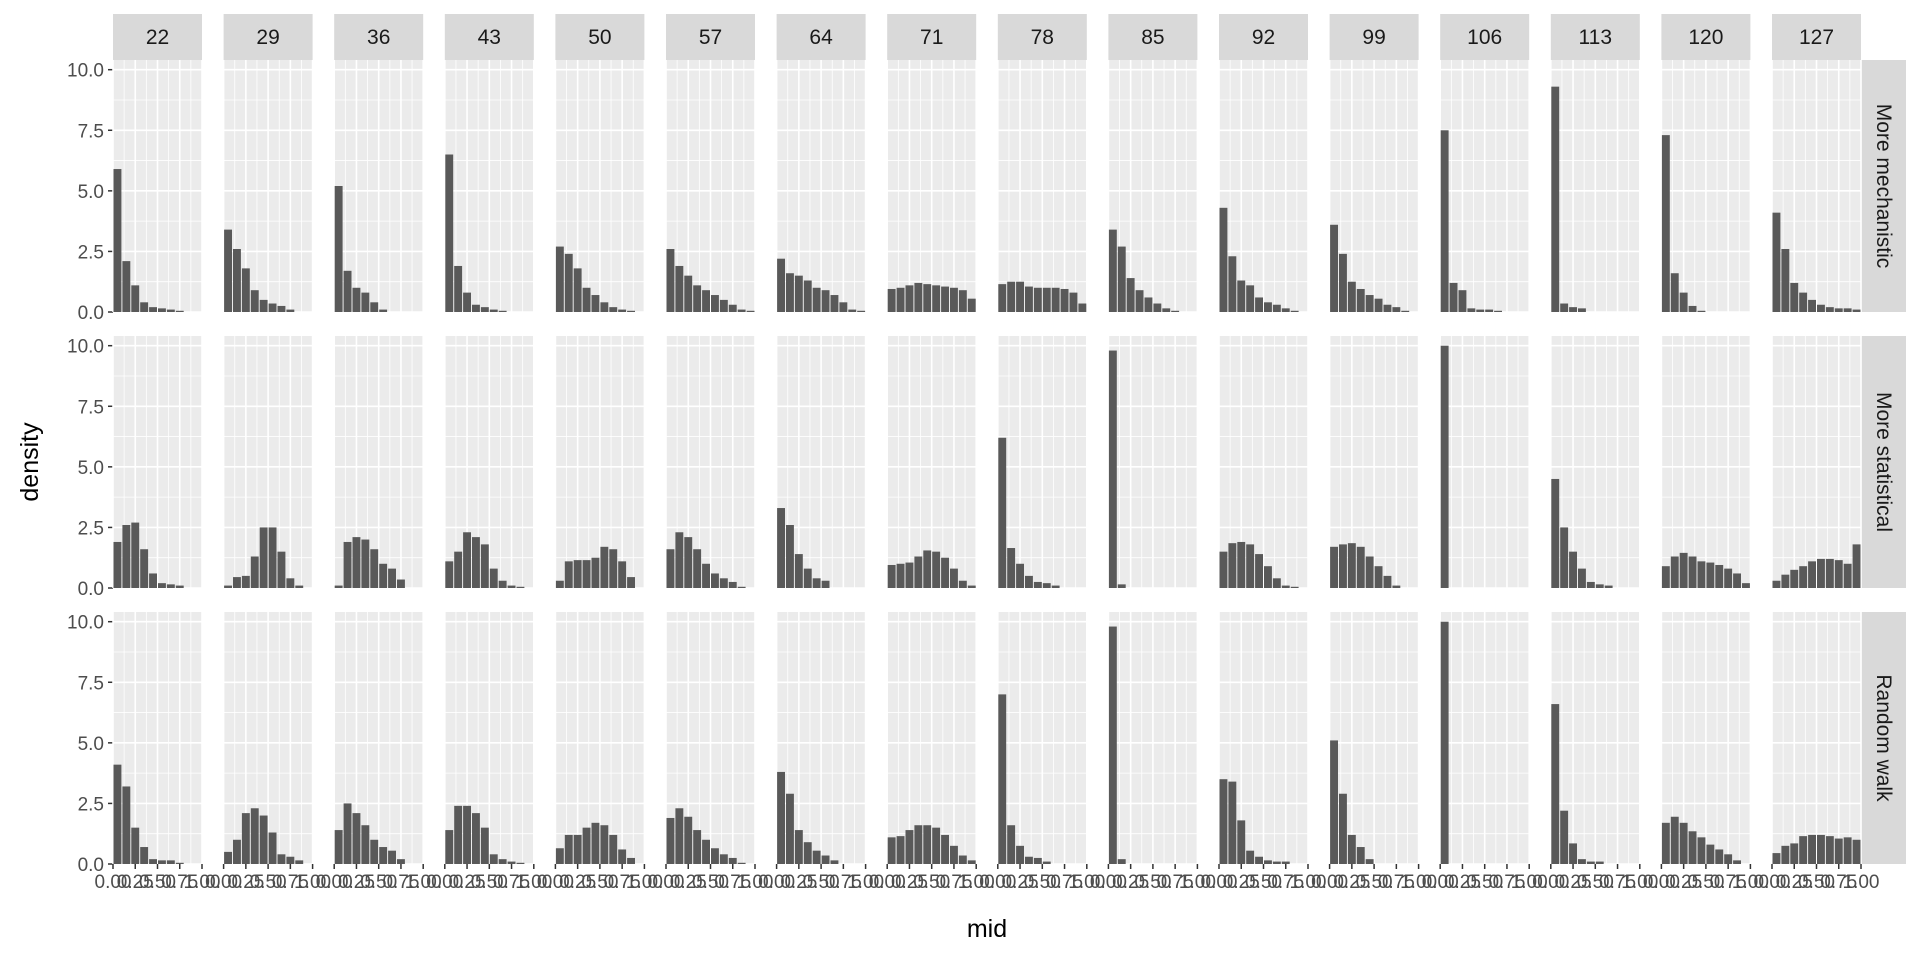  I want to click on facet-label-col-85: 85, so click(1152, 37).